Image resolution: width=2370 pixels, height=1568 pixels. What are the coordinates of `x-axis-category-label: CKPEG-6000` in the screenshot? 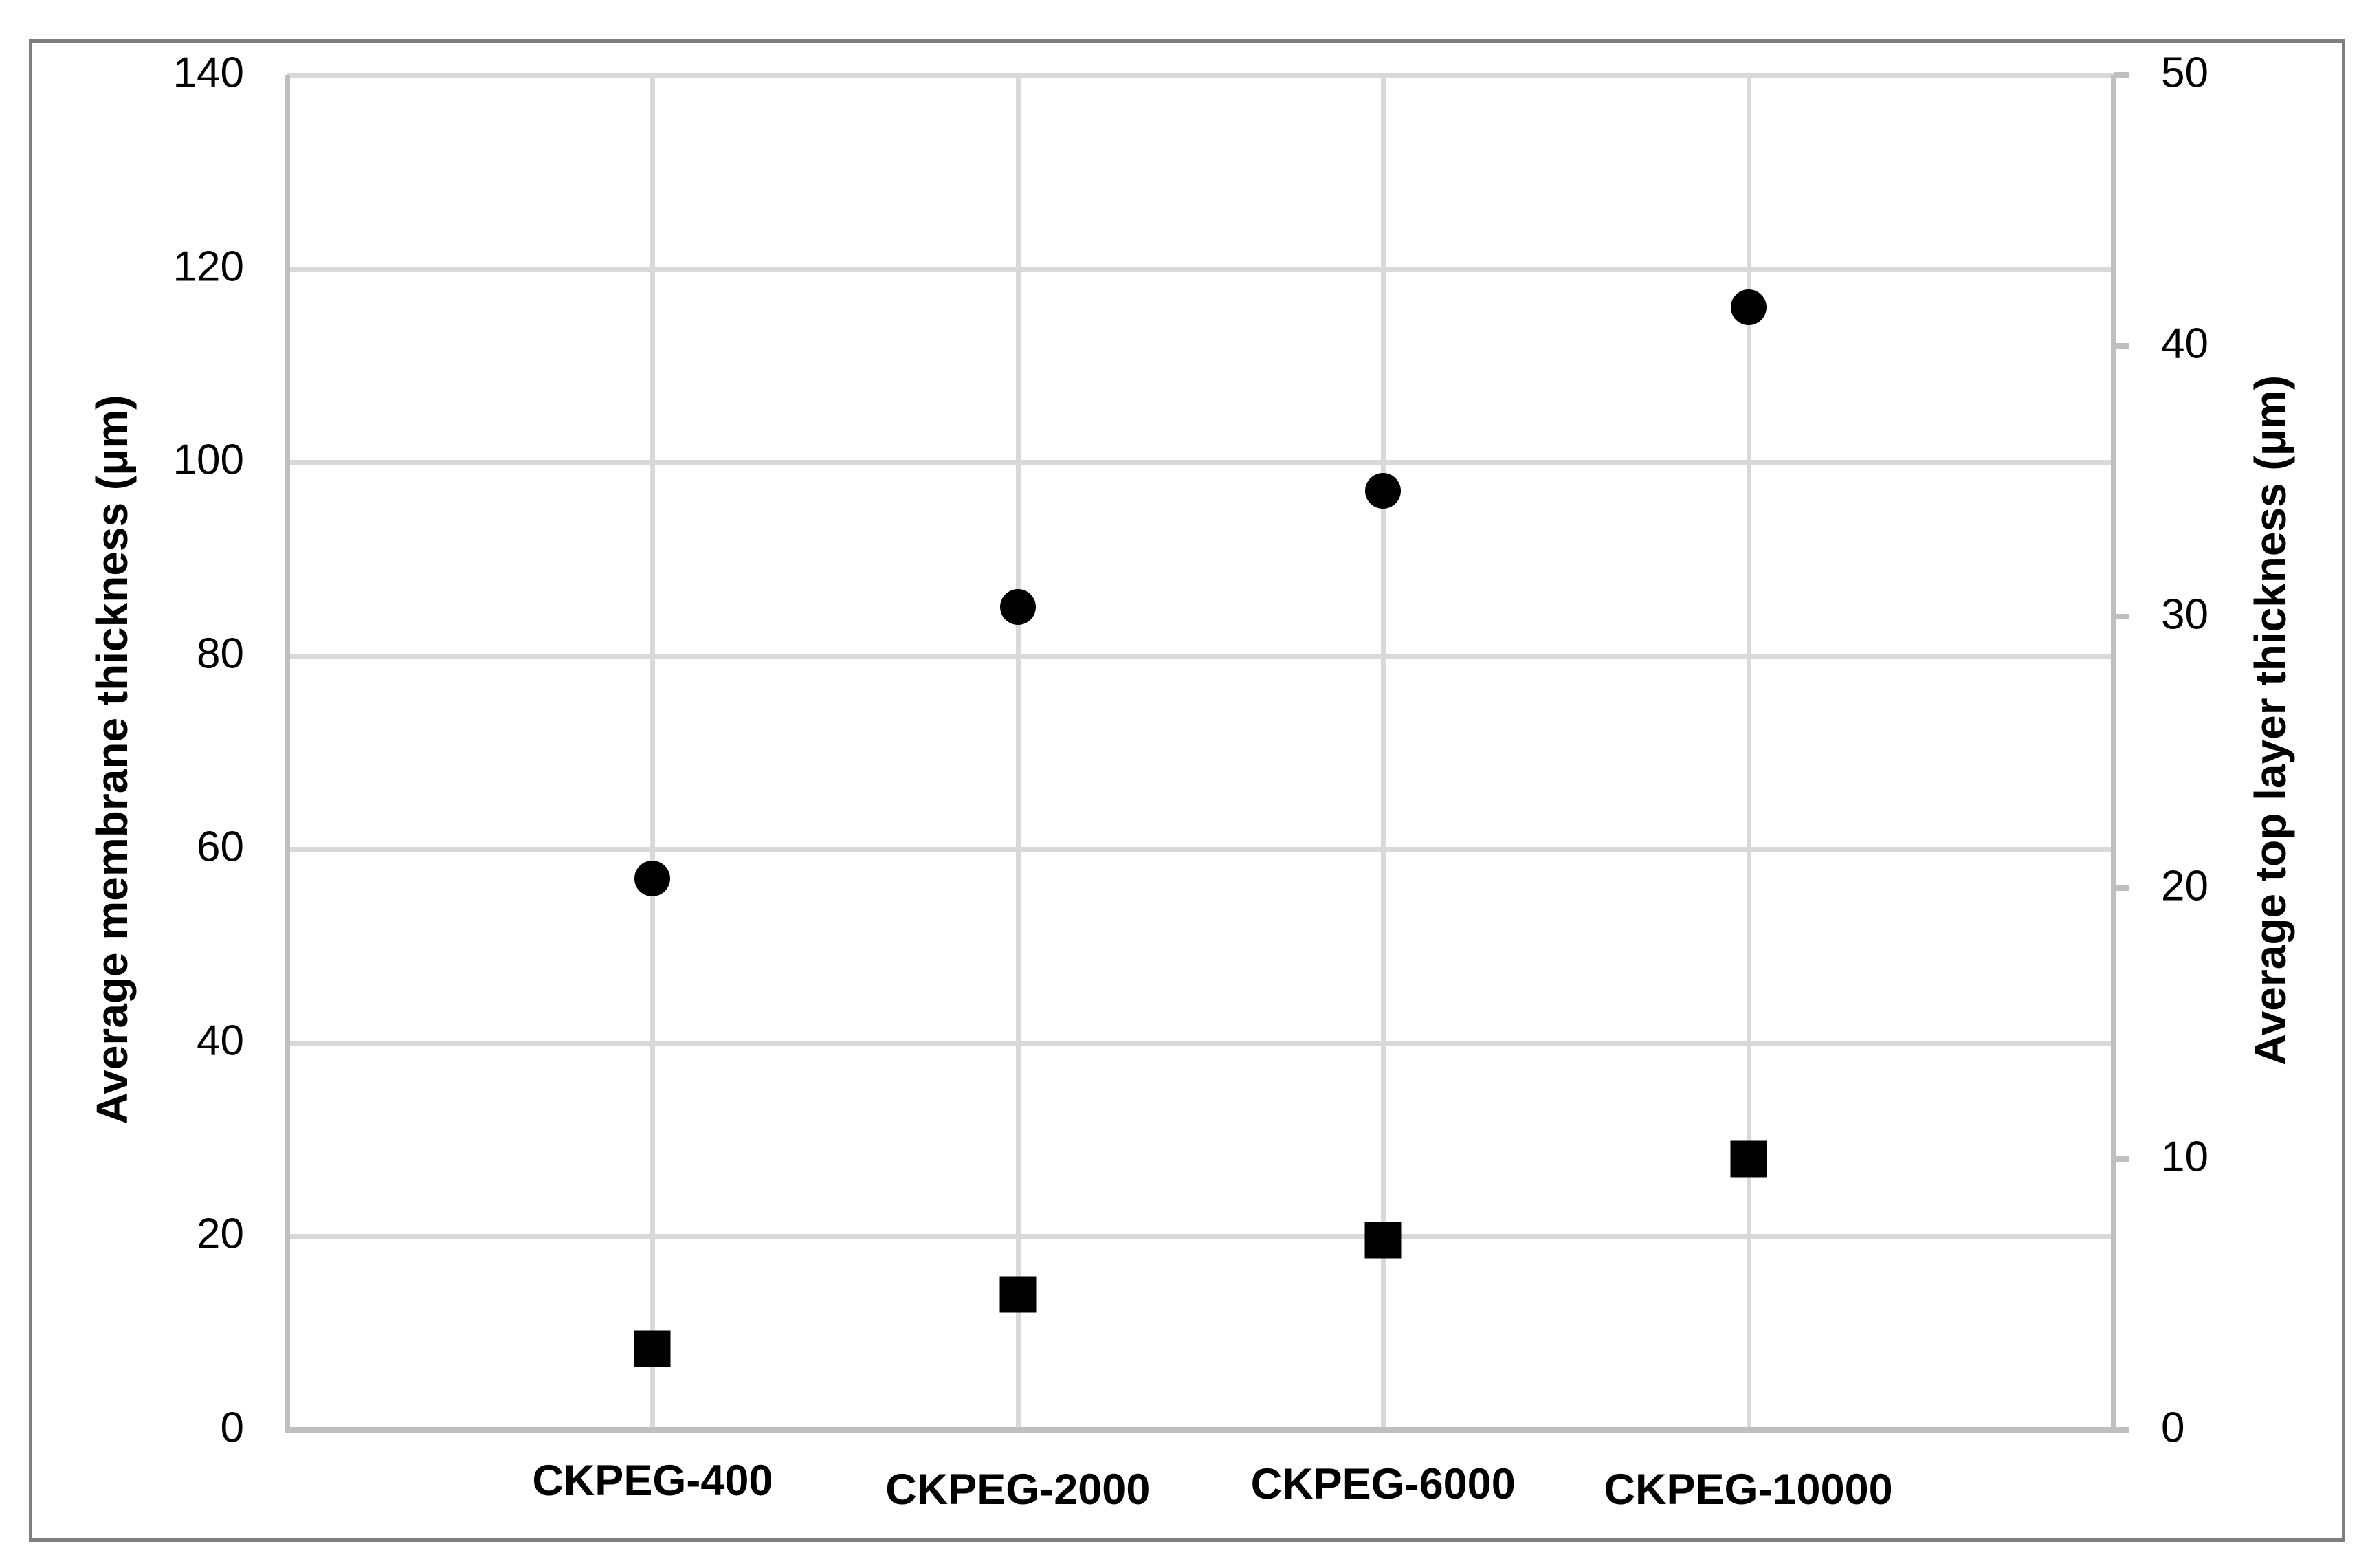 It's located at (1383, 1484).